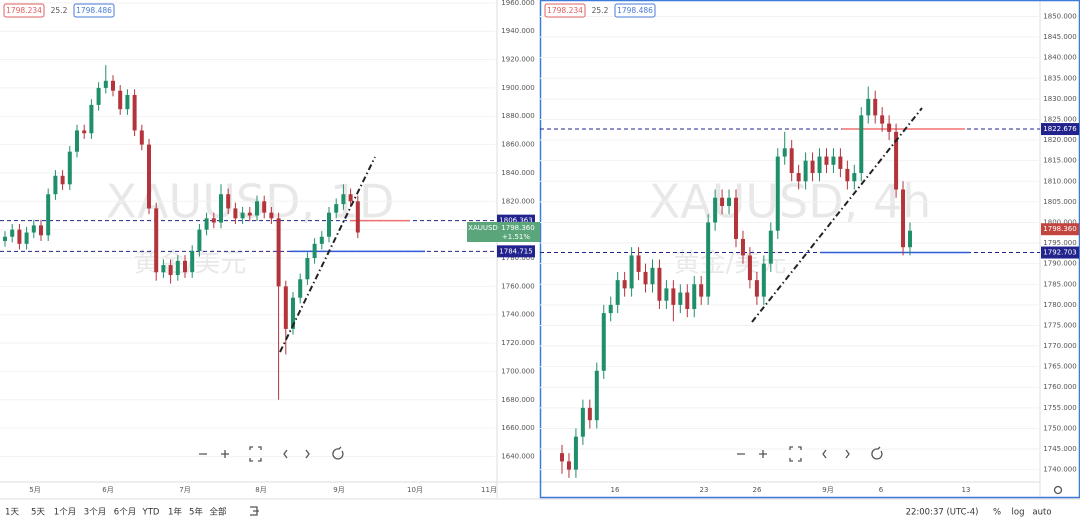  I want to click on y-tick-label: 1770.000, so click(1059, 346).